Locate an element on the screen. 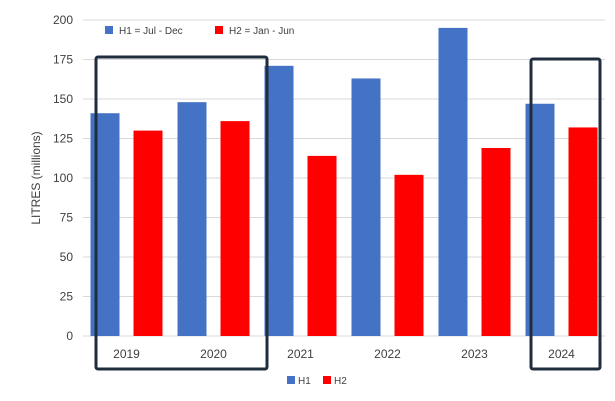  y-tick-label: 150 is located at coordinates (63, 99).